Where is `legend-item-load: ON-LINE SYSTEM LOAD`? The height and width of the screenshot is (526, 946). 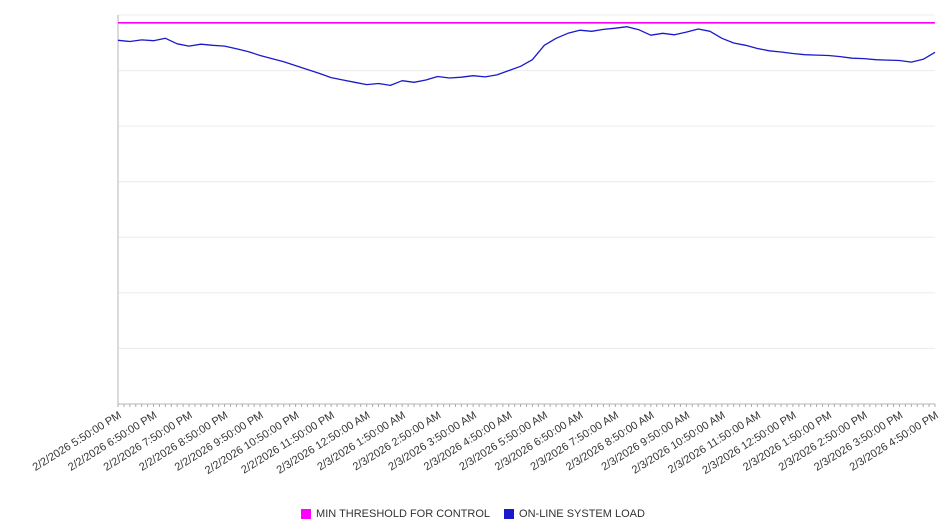 legend-item-load: ON-LINE SYSTEM LOAD is located at coordinates (574, 514).